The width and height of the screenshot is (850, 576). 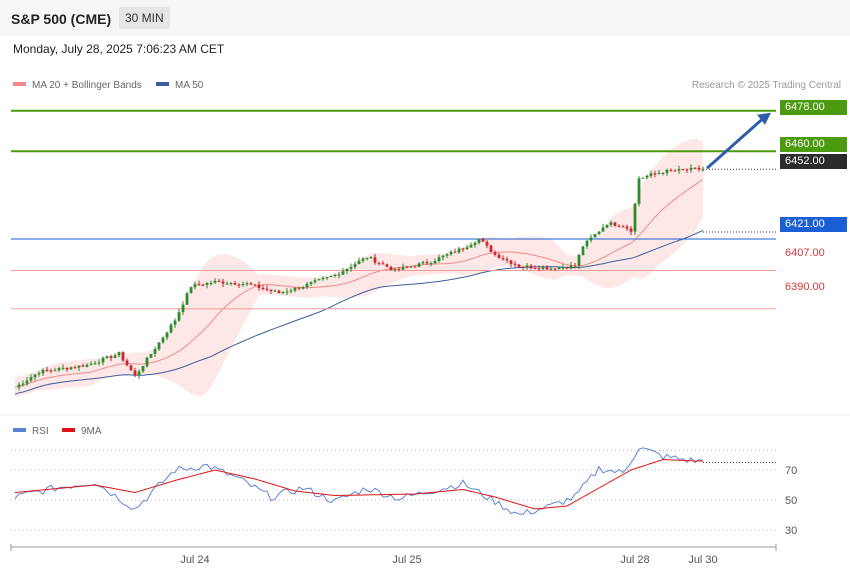 What do you see at coordinates (144, 18) in the screenshot?
I see `timeframe-badge: 30 MIN` at bounding box center [144, 18].